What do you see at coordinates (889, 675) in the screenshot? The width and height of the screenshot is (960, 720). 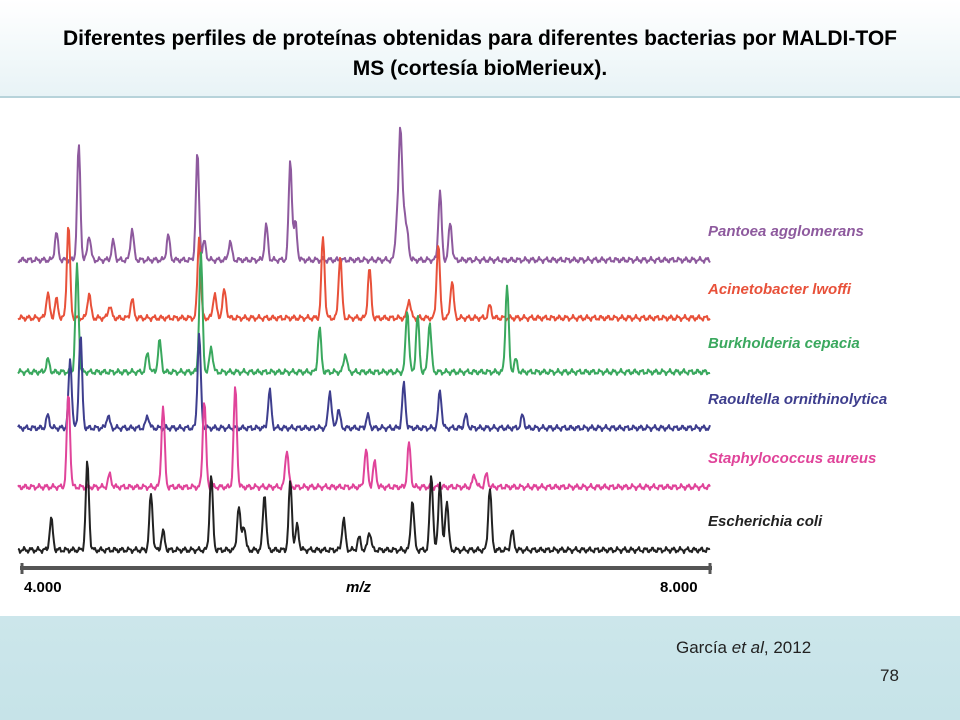 I see `page-number: 78` at bounding box center [889, 675].